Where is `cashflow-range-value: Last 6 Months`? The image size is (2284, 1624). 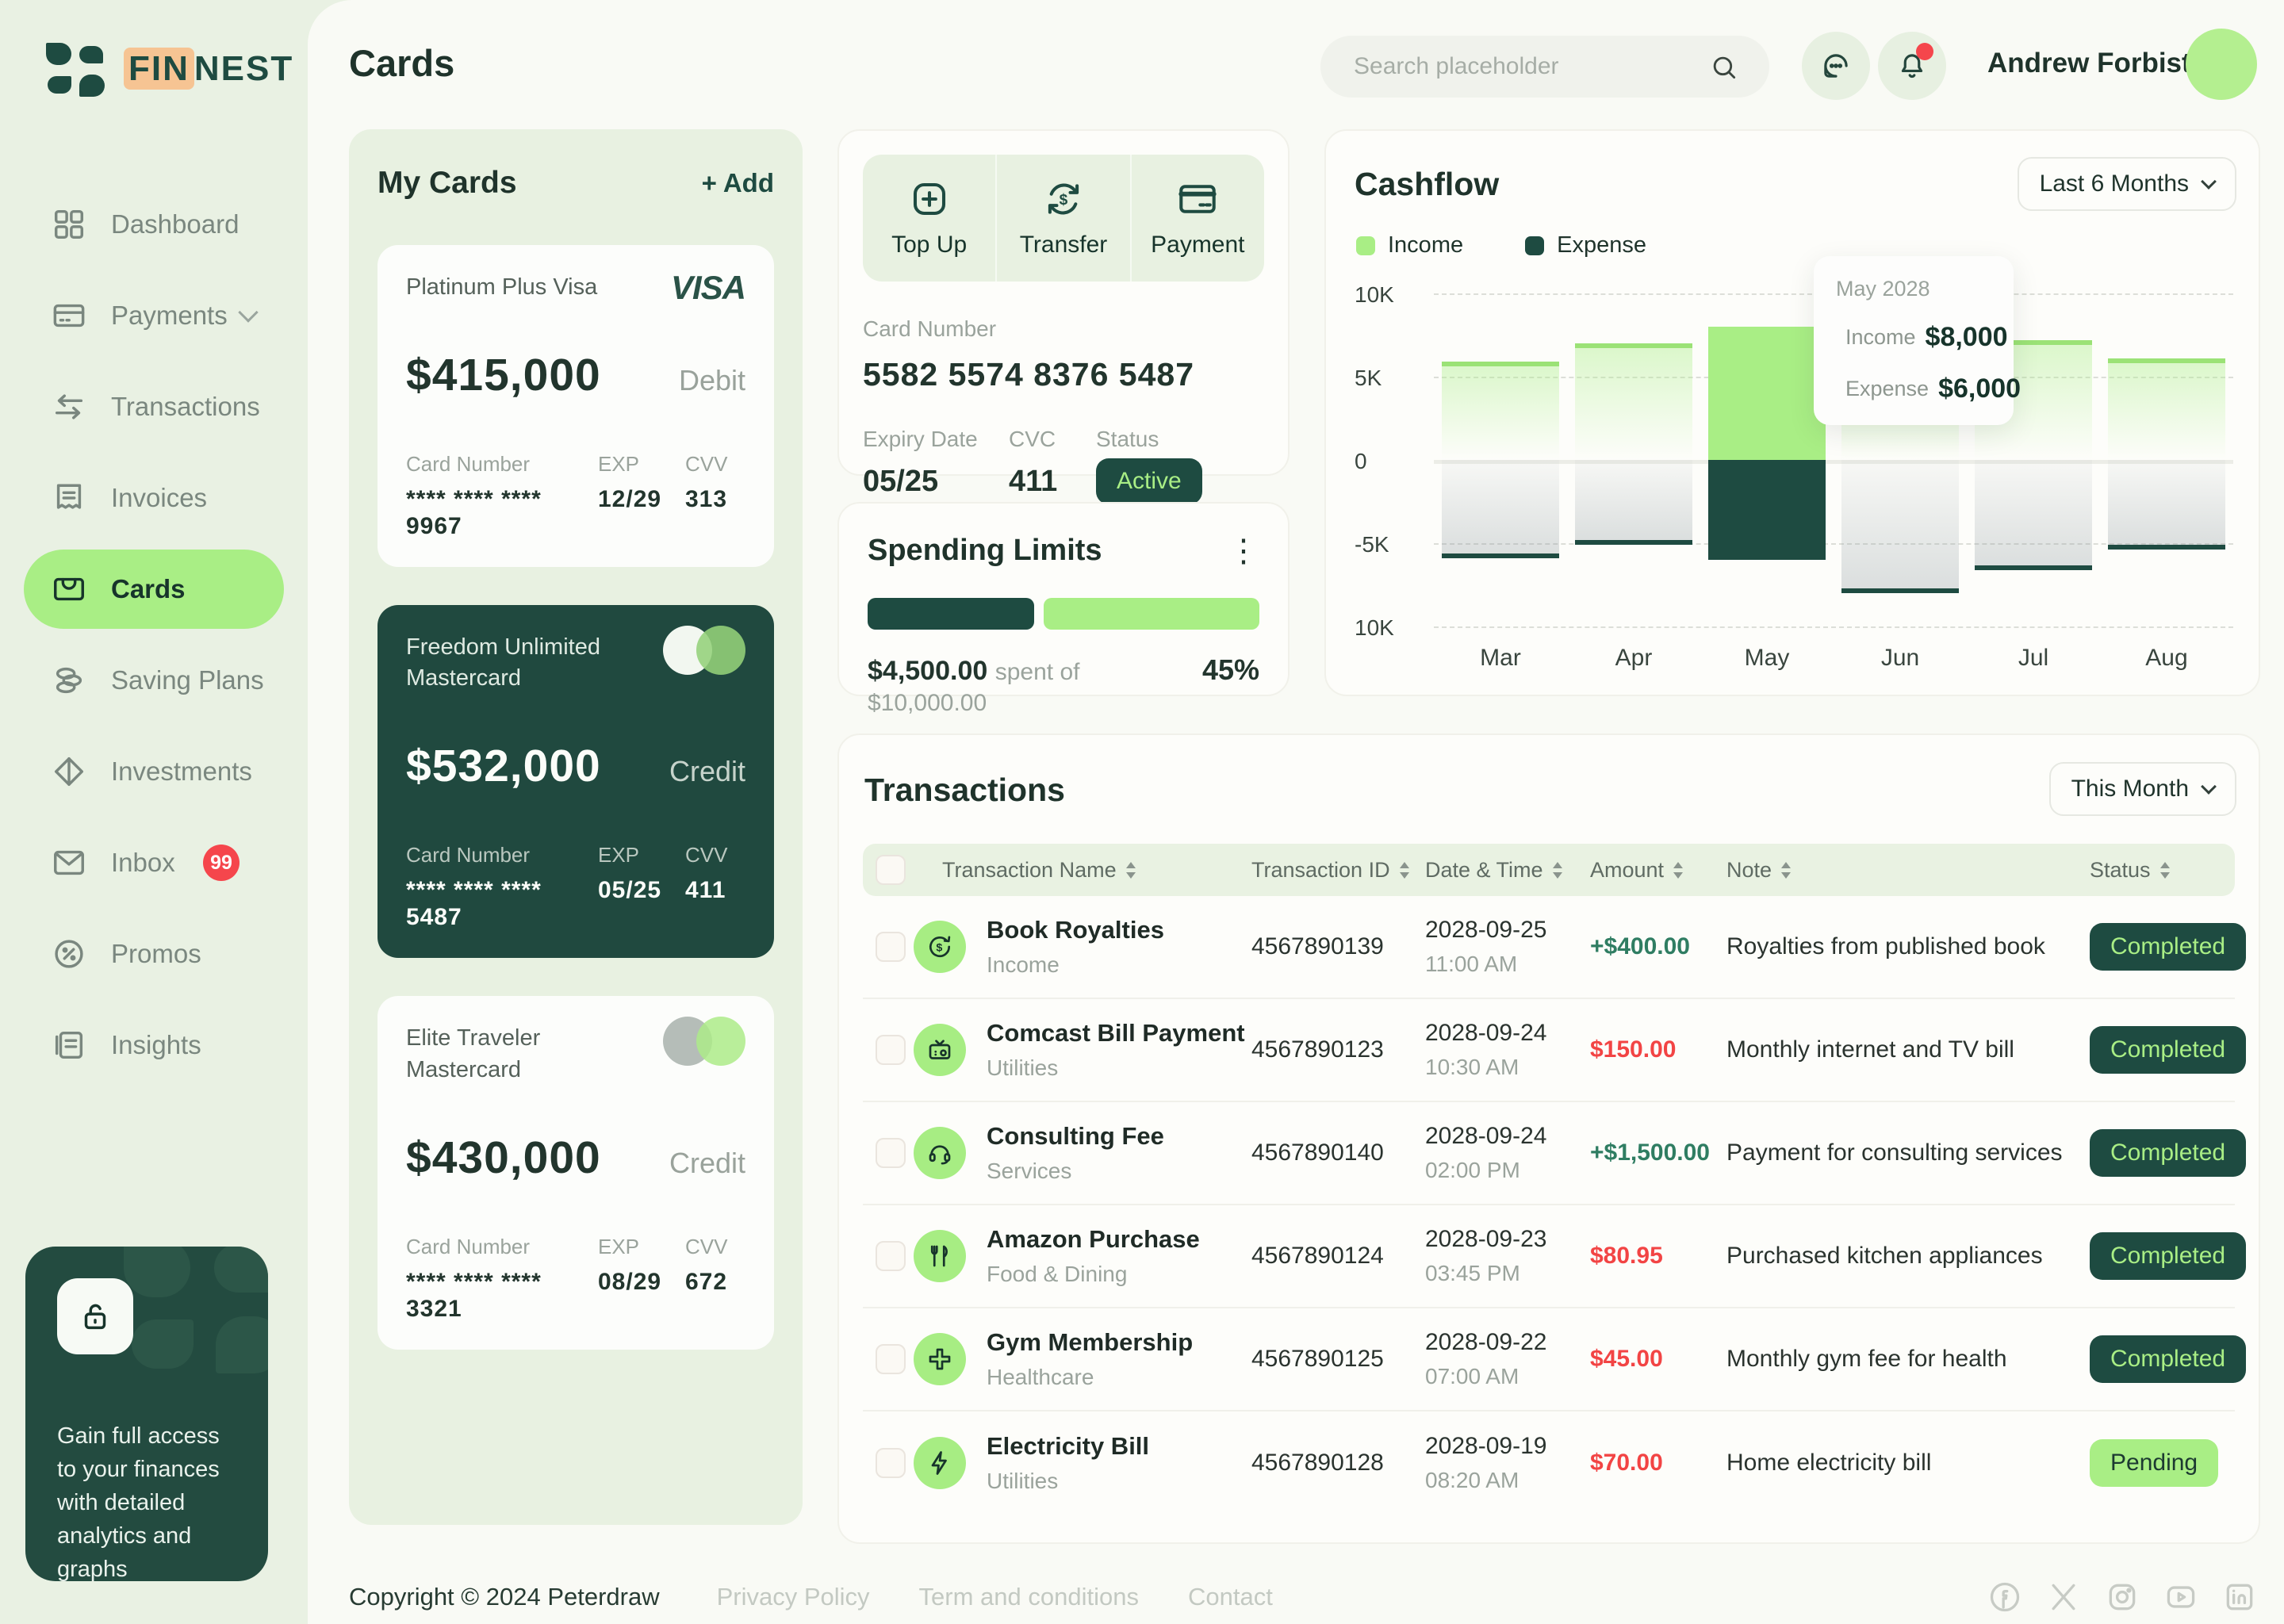
cashflow-range-value: Last 6 Months is located at coordinates (2114, 183).